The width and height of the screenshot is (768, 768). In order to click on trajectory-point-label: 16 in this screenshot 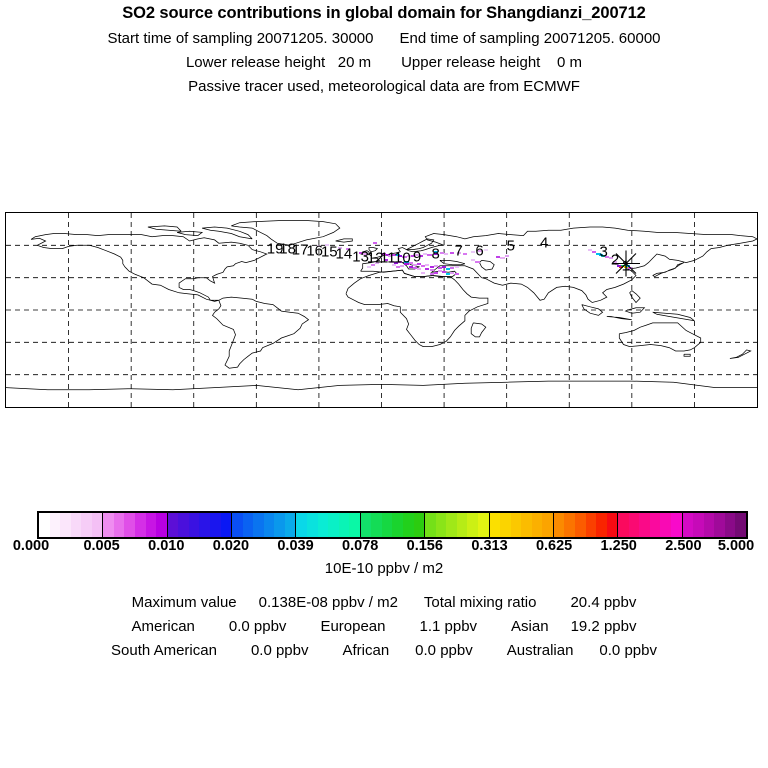, I will do `click(315, 251)`.